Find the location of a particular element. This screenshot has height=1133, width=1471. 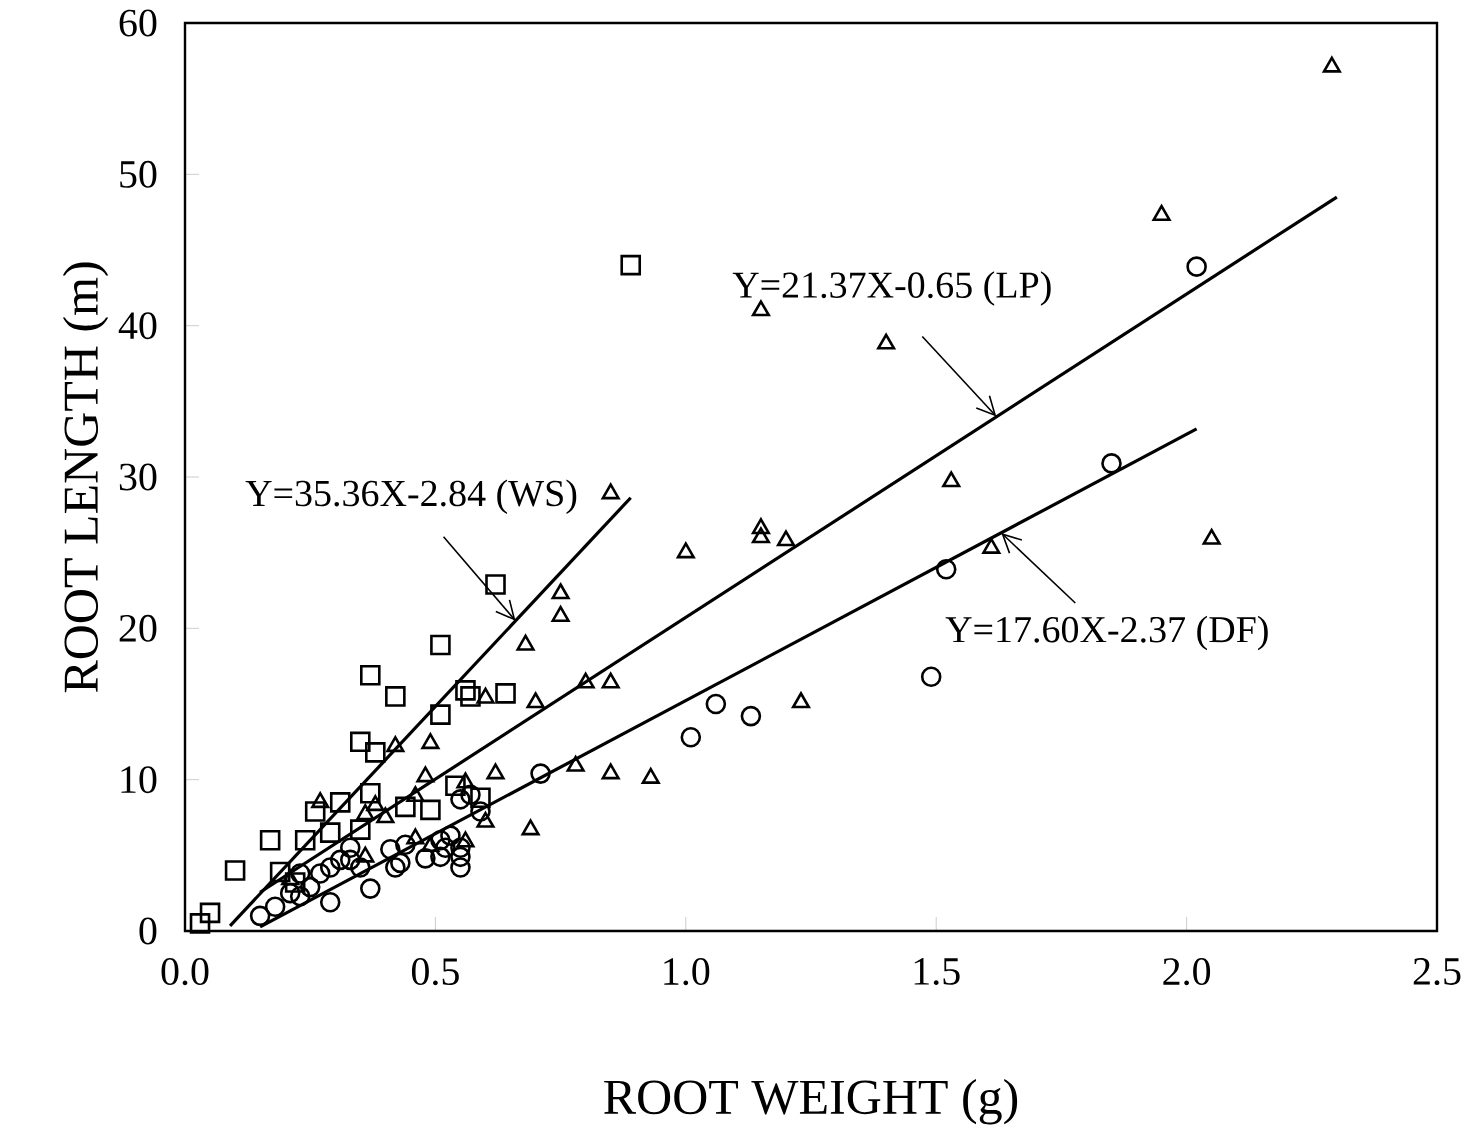

y-tick-label: 40 is located at coordinates (137, 326).